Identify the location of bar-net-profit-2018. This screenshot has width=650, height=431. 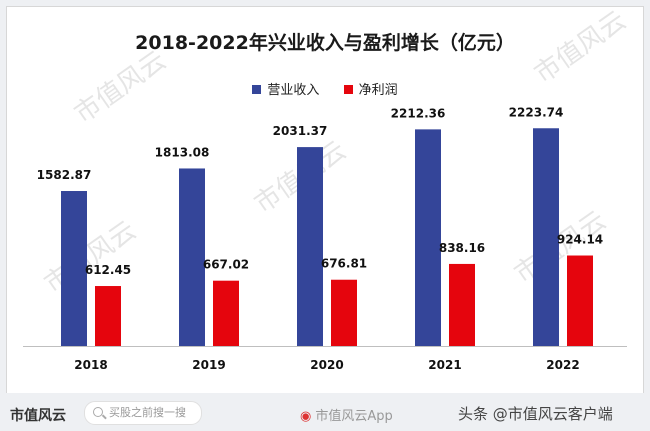
(108, 316).